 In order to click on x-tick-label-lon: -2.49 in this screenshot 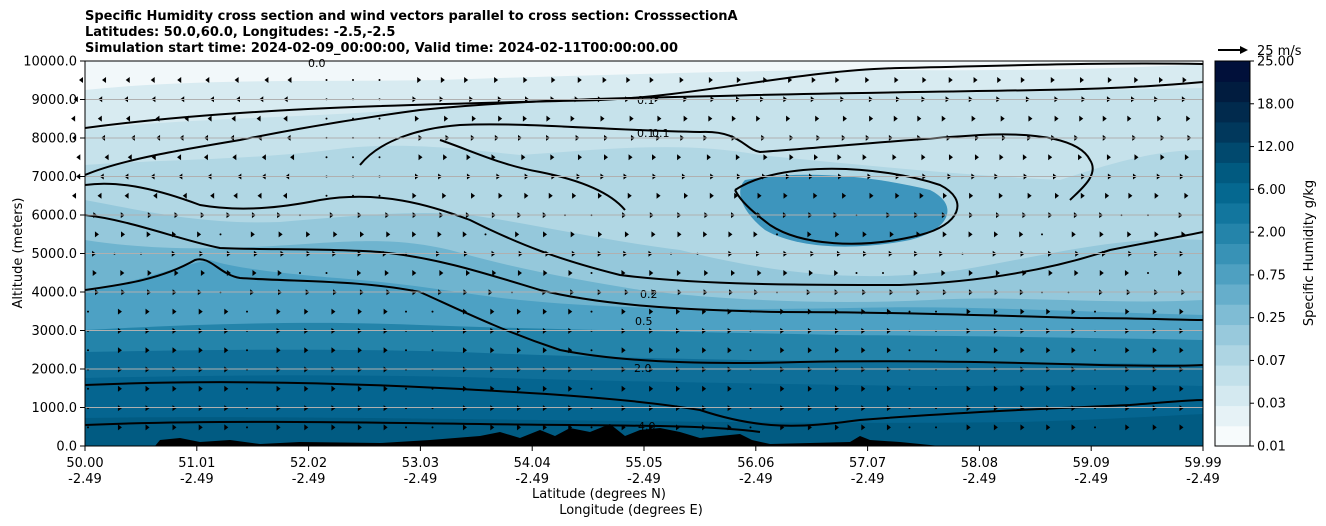, I will do `click(85, 479)`.